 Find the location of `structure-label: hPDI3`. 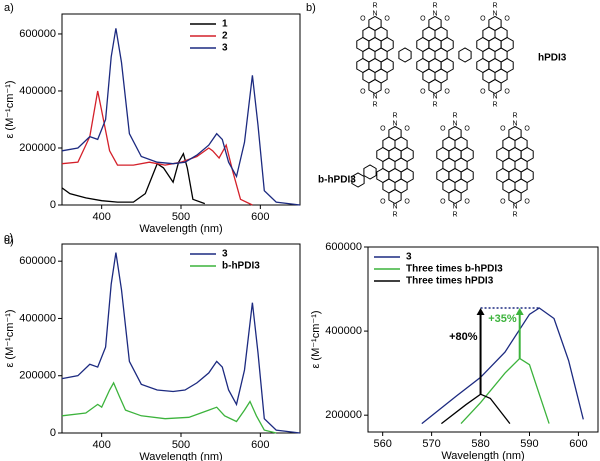

structure-label: hPDI3 is located at coordinates (552, 58).